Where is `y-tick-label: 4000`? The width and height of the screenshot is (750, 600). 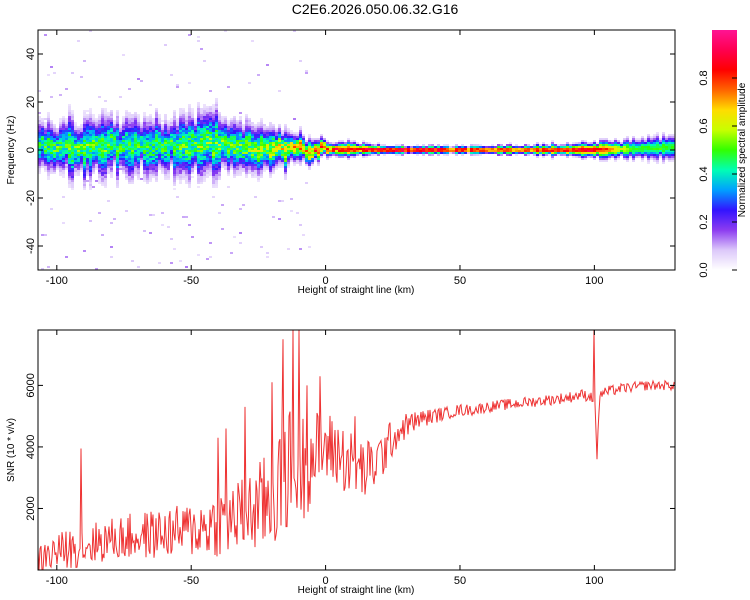 y-tick-label: 4000 is located at coordinates (31, 447).